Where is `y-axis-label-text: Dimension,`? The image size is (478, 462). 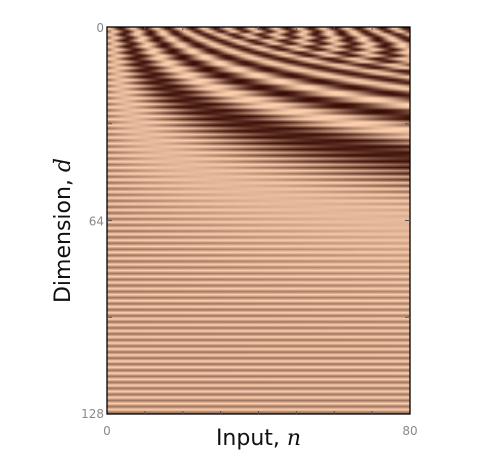
y-axis-label-text: Dimension, is located at coordinates (63, 237).